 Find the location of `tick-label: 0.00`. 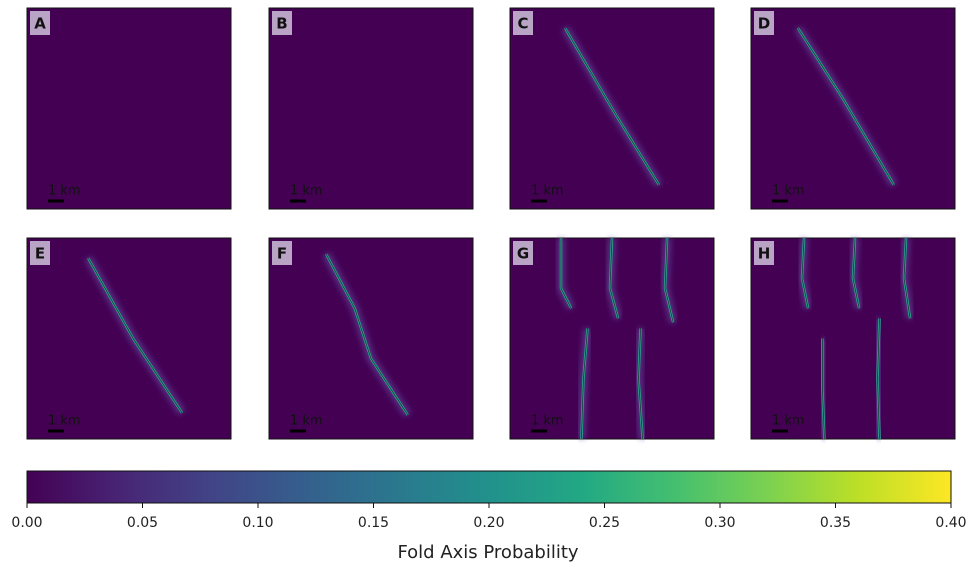

tick-label: 0.00 is located at coordinates (26, 523).